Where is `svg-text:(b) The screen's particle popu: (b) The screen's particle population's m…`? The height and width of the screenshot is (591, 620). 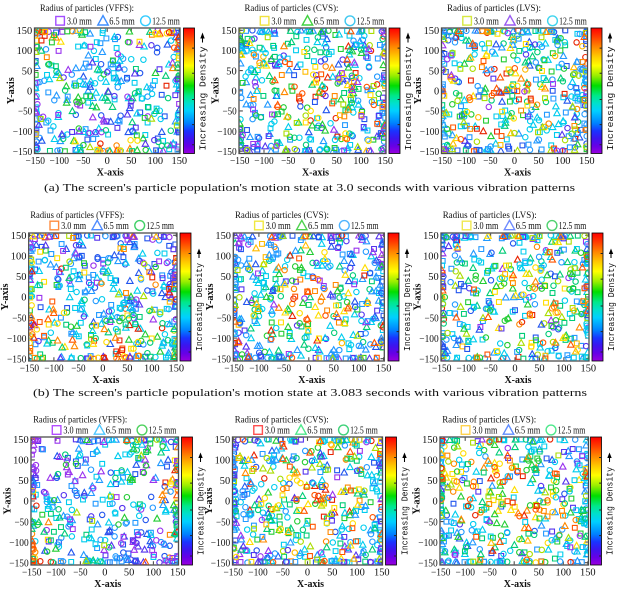
svg-text:(b) The screen's particle popu: (b) The screen's particle population's m… is located at coordinates (310, 393).